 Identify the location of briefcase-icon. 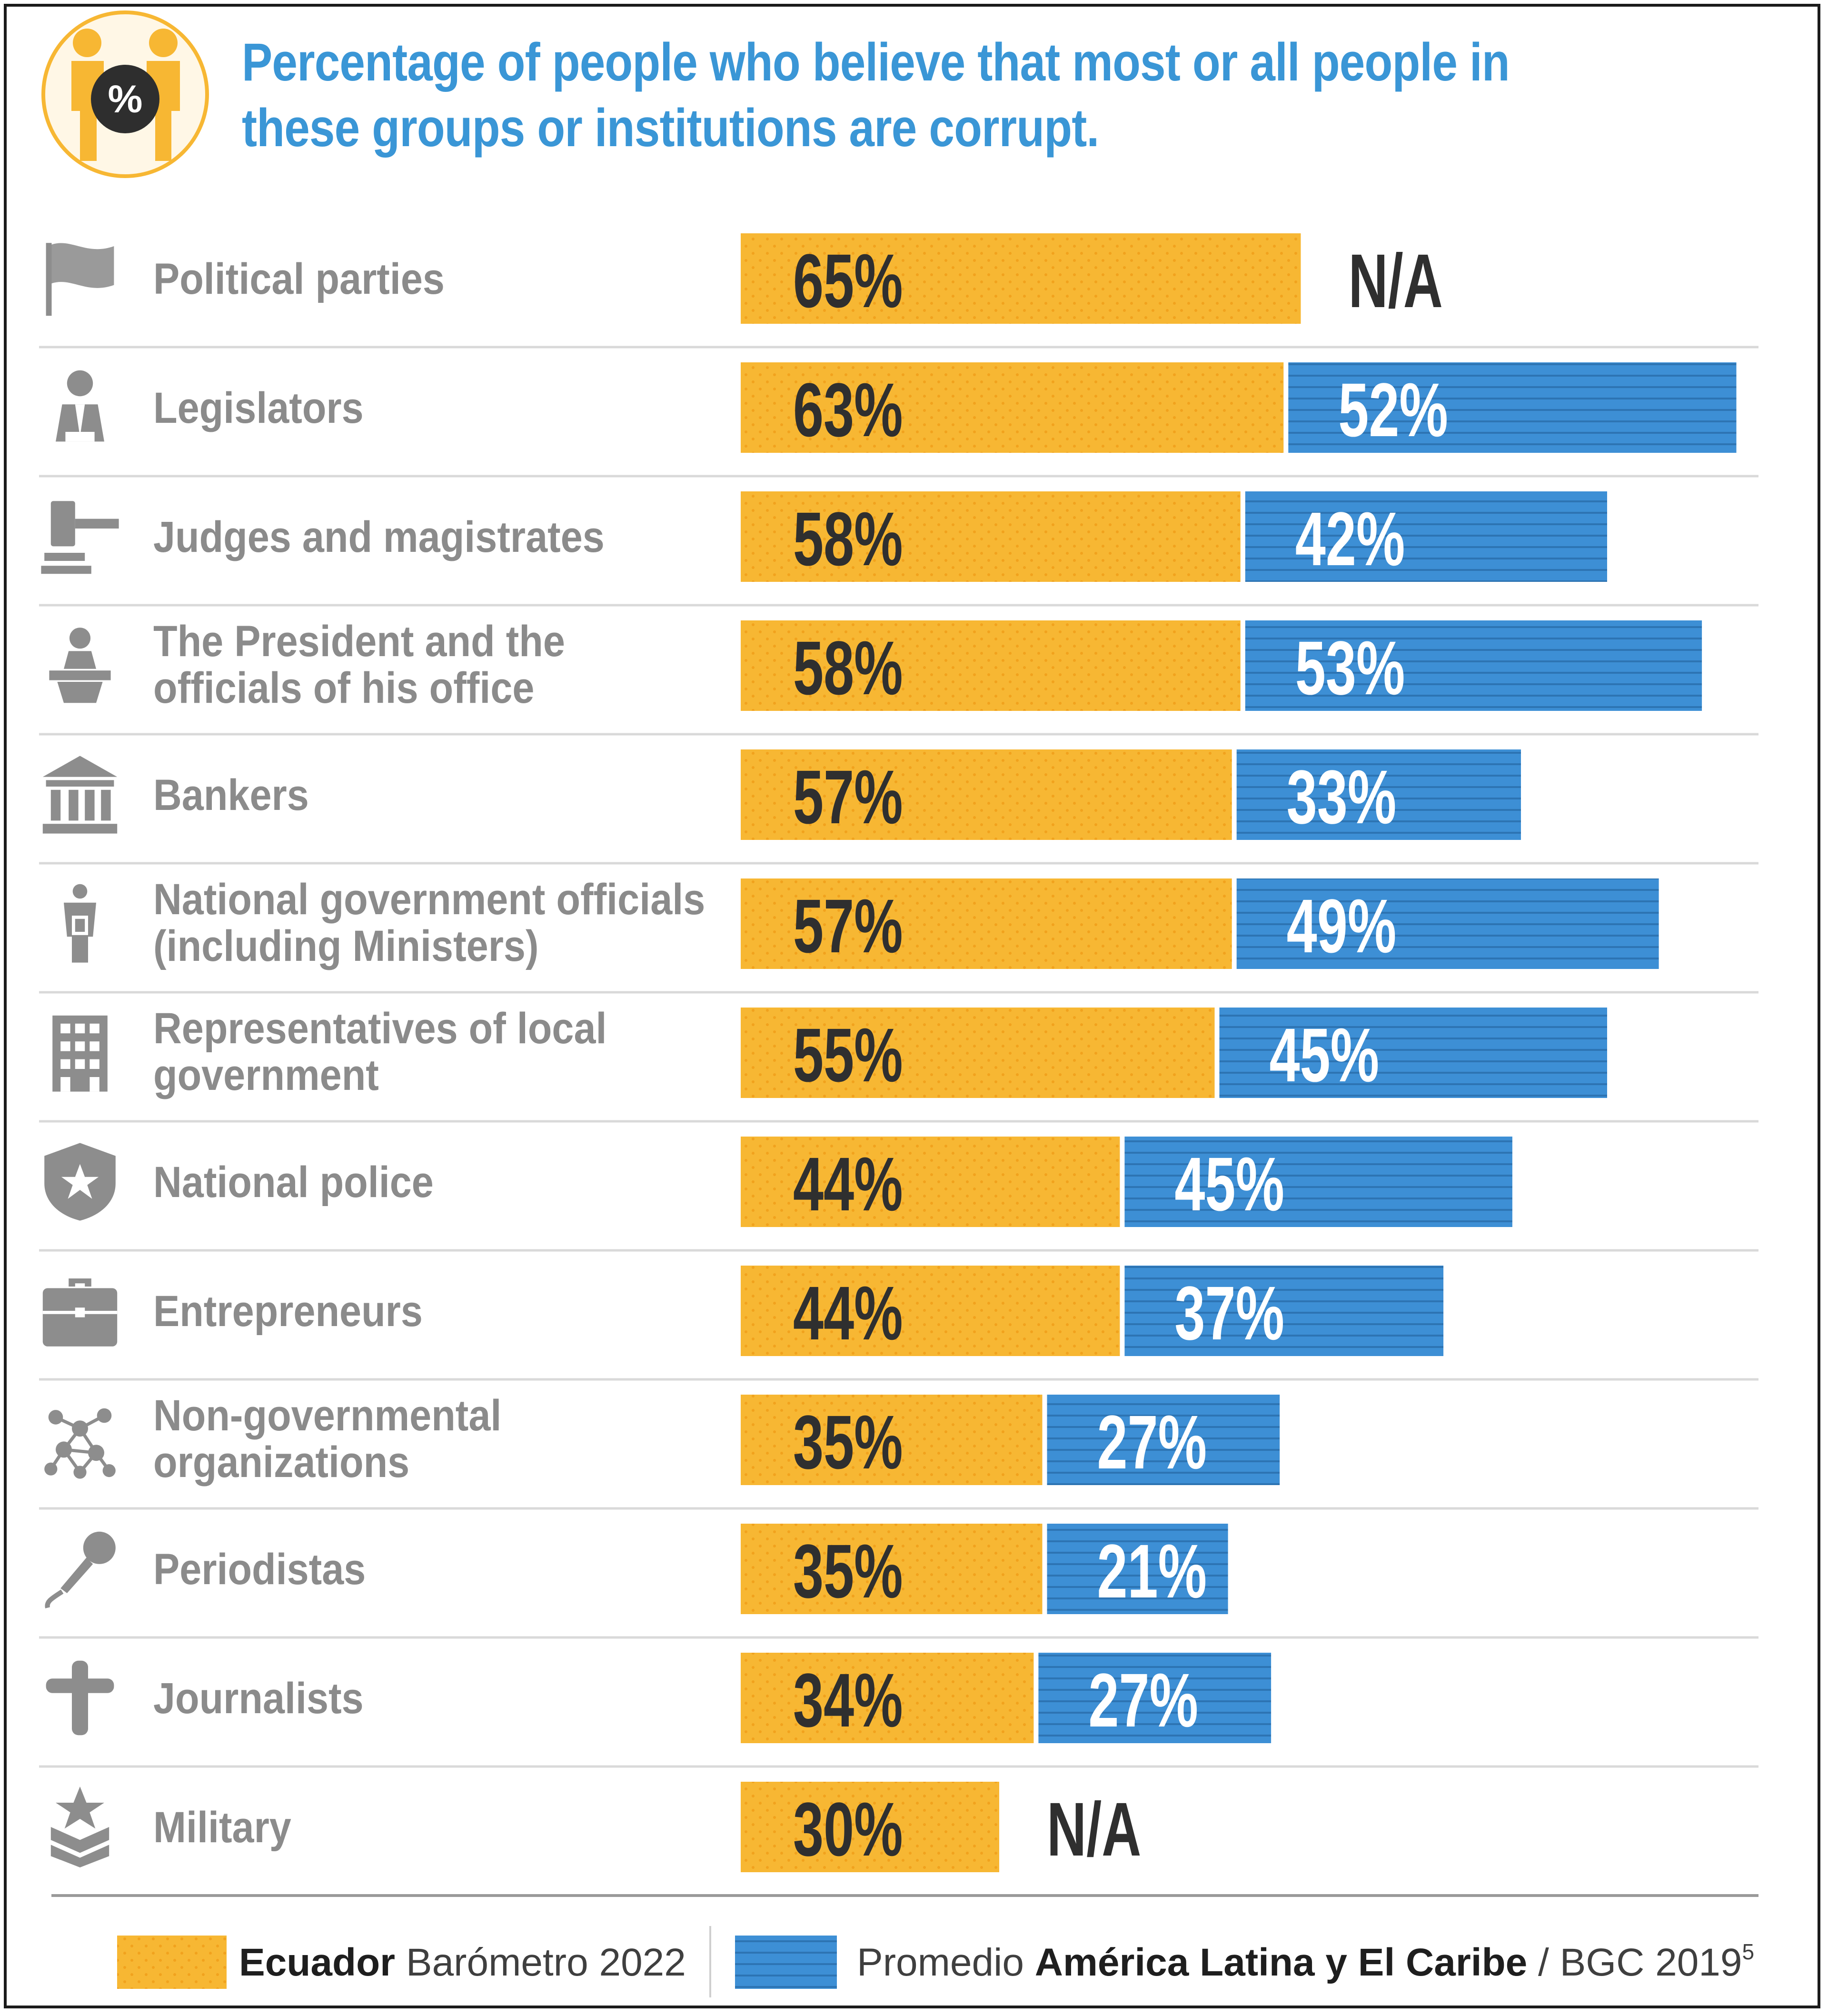
(80, 1312).